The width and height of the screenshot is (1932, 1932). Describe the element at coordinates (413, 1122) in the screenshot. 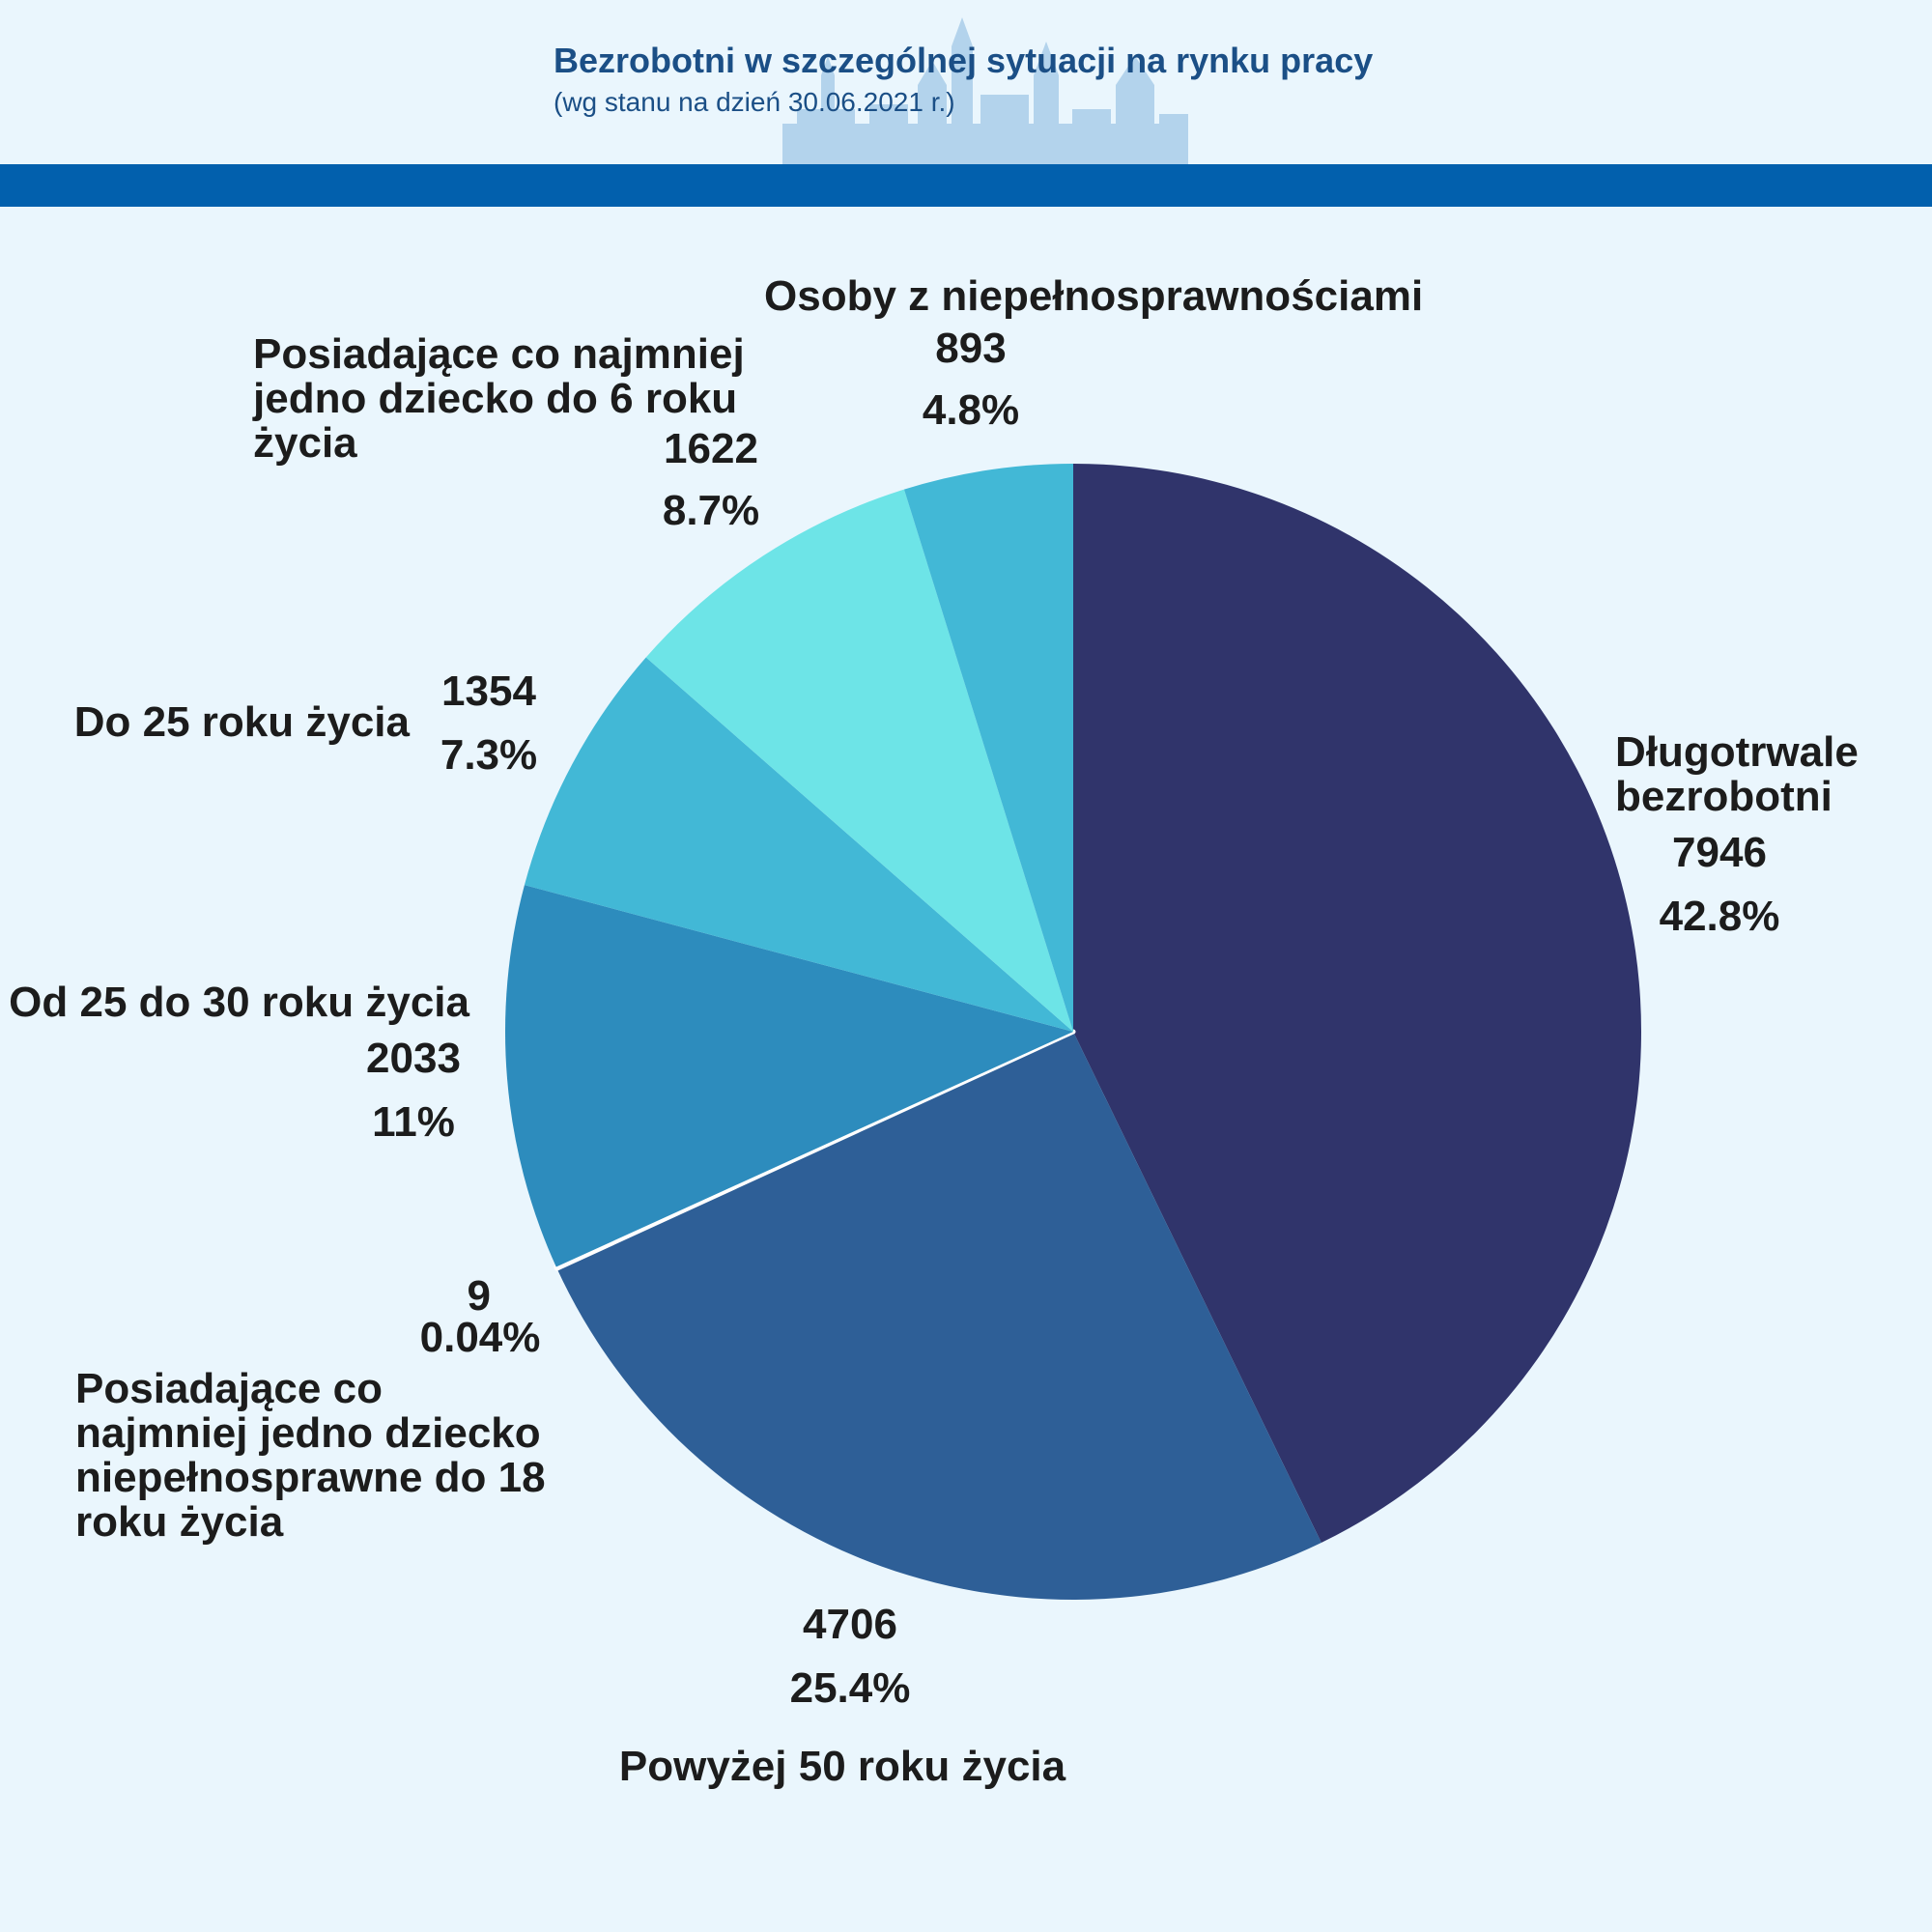

I see `slice-percent-od-25-do-30: 11%` at that location.